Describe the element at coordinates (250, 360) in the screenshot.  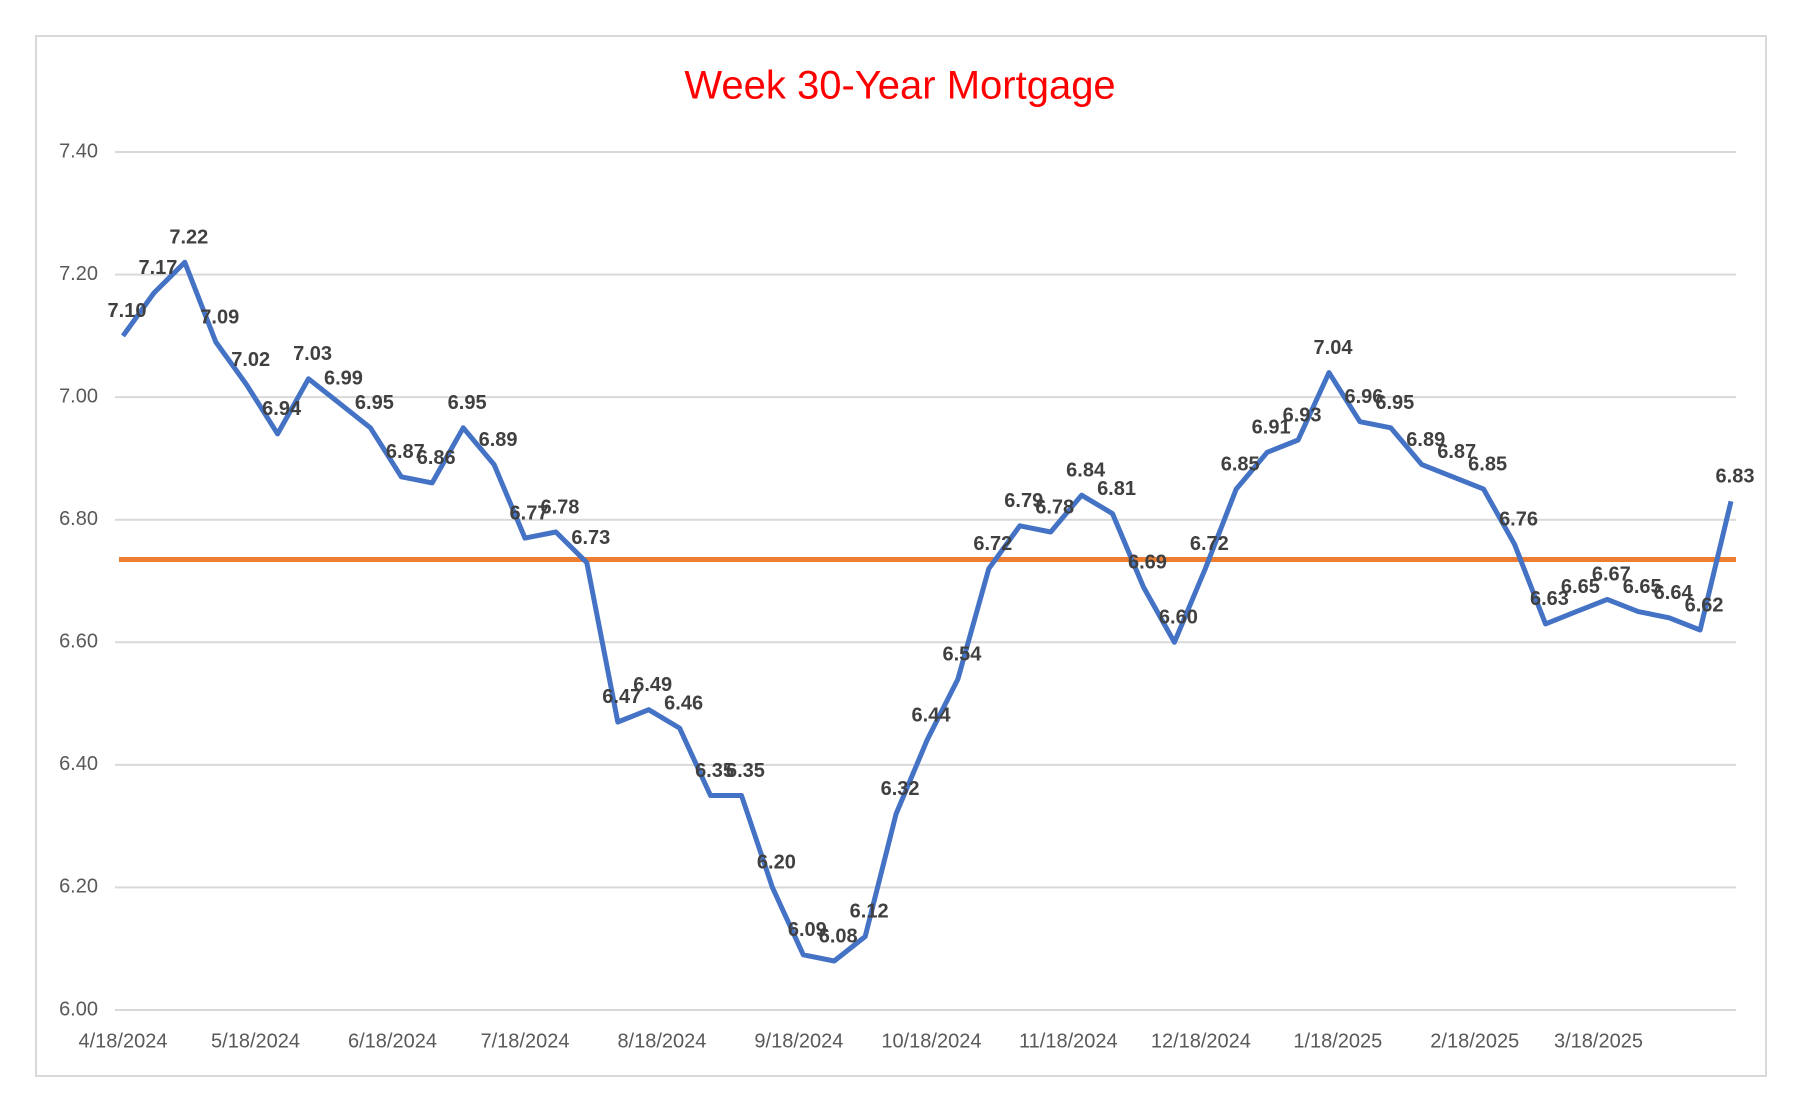
I see `data-label: 7.02` at that location.